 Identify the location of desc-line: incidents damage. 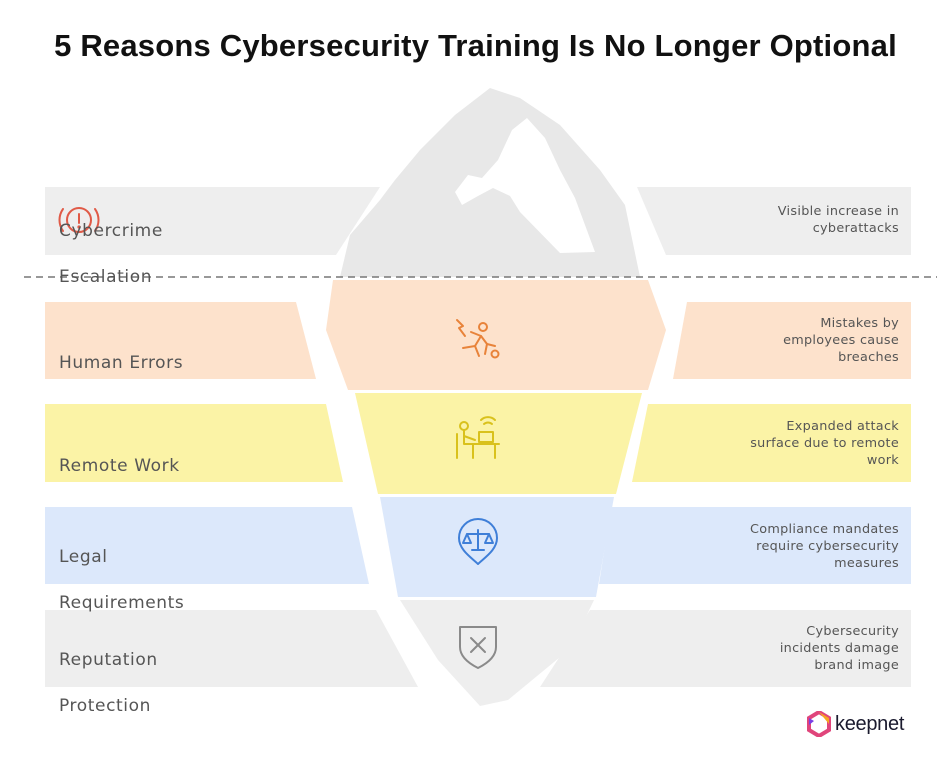
(839, 648).